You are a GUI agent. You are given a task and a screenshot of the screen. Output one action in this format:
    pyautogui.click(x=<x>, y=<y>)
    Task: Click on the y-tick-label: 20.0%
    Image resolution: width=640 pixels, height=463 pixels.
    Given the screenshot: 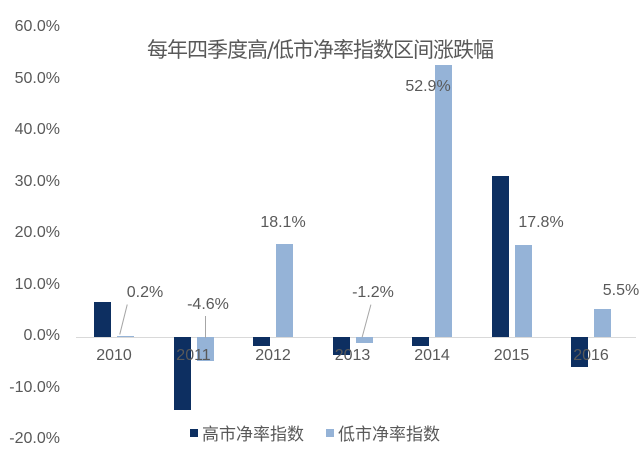 What is the action you would take?
    pyautogui.click(x=37, y=232)
    